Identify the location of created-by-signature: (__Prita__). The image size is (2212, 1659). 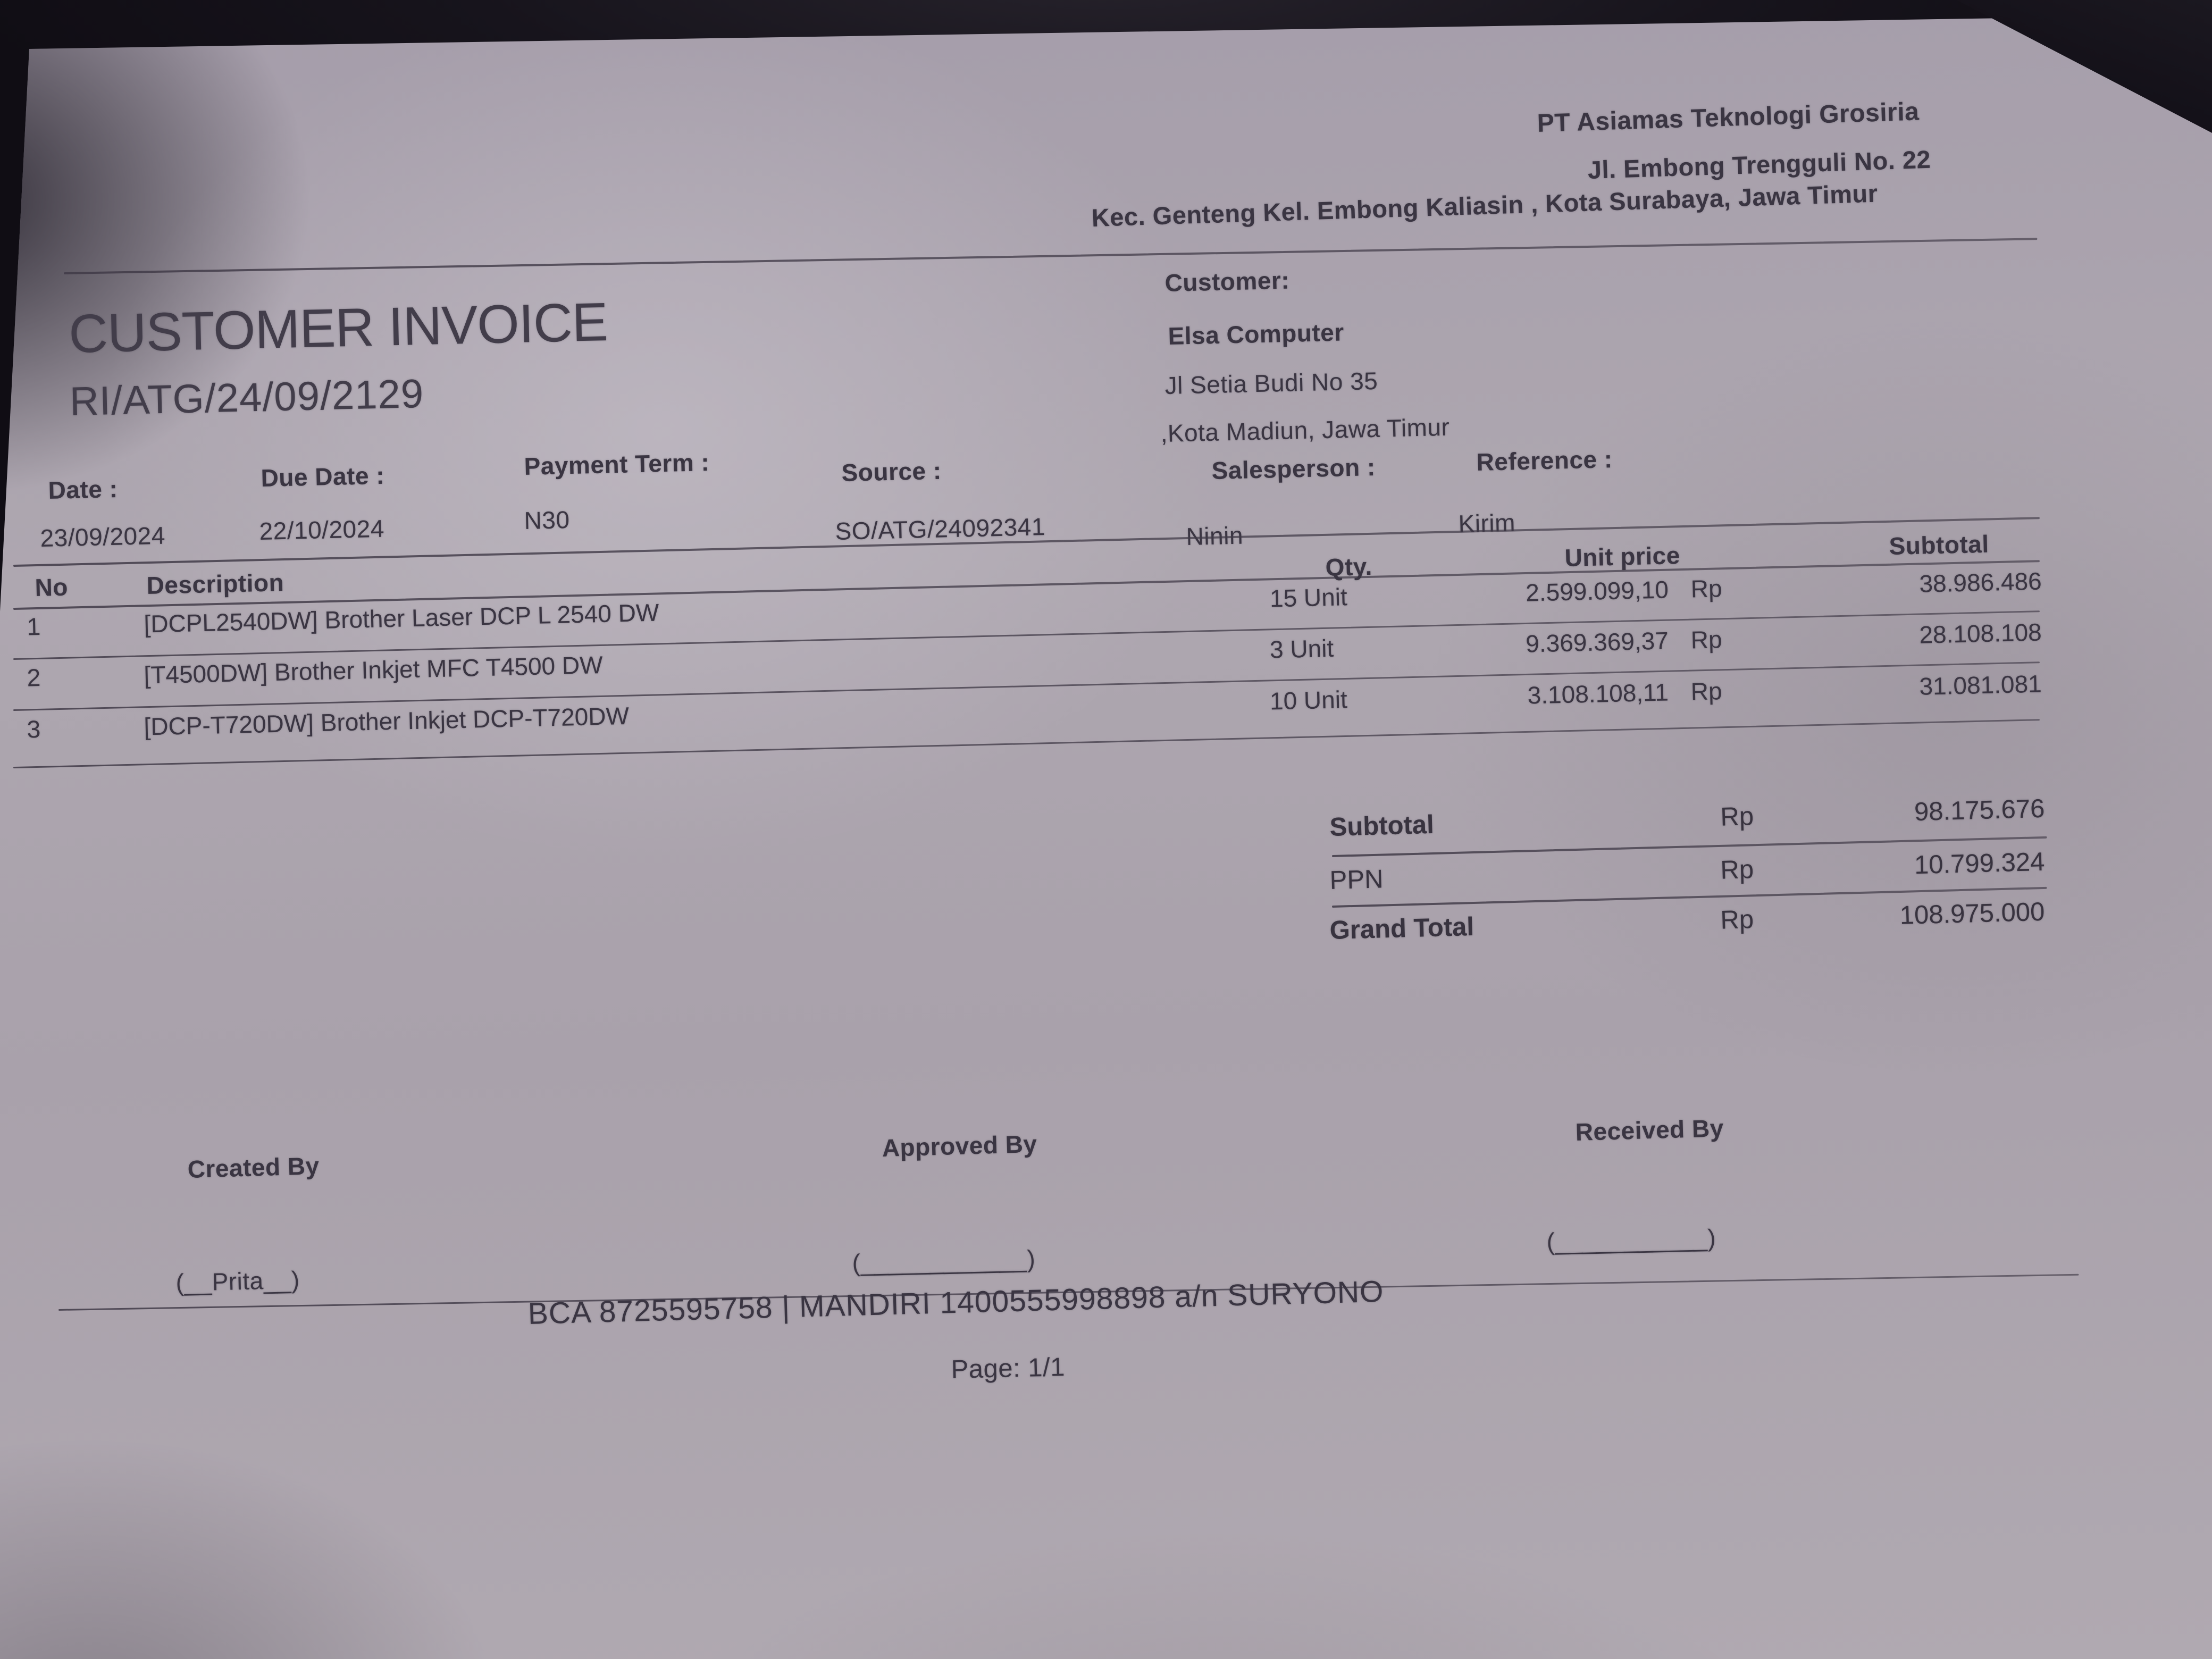
(237, 1281).